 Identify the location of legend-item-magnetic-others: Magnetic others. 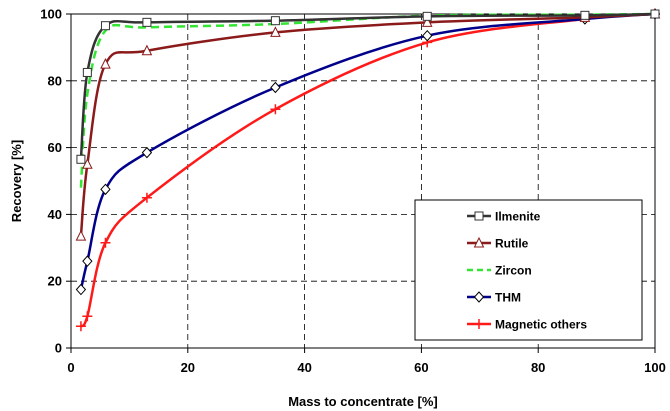
(527, 325).